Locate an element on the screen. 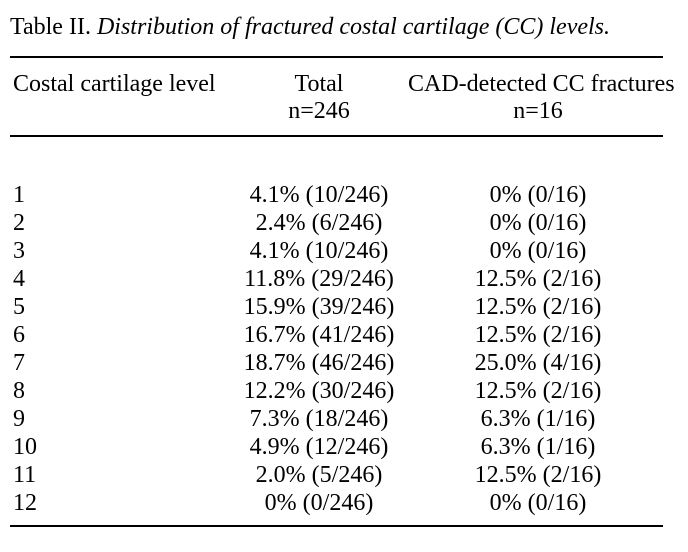 The width and height of the screenshot is (688, 552). column-header-level: Costal cartilage level is located at coordinates (114, 84).